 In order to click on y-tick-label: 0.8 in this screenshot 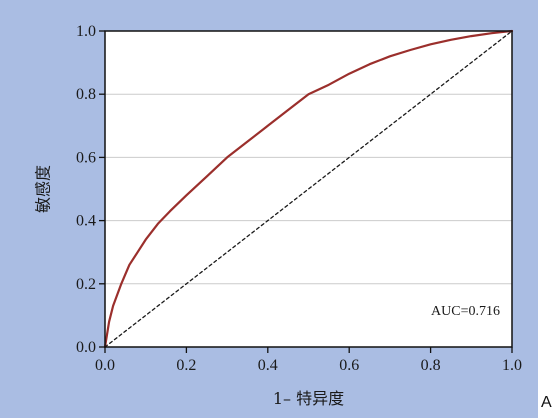, I will do `click(86, 94)`.